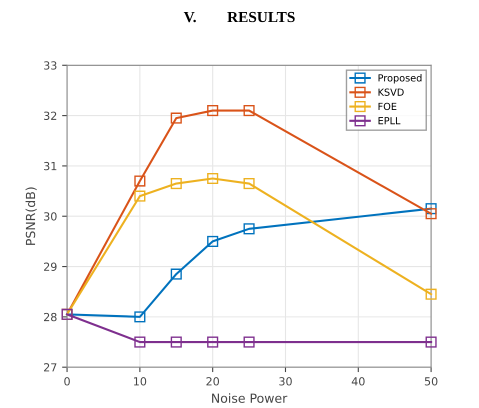  I want to click on x-tick-label: 20, so click(213, 381).